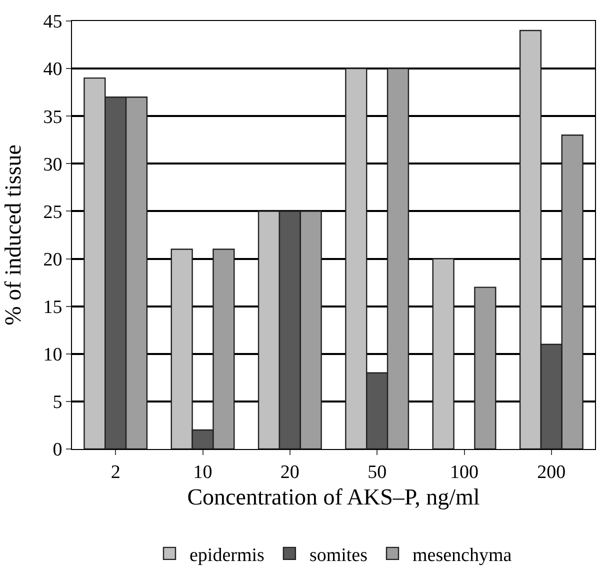 The image size is (615, 585). What do you see at coordinates (13, 235) in the screenshot?
I see `y-axis-title: % of induced tissue` at bounding box center [13, 235].